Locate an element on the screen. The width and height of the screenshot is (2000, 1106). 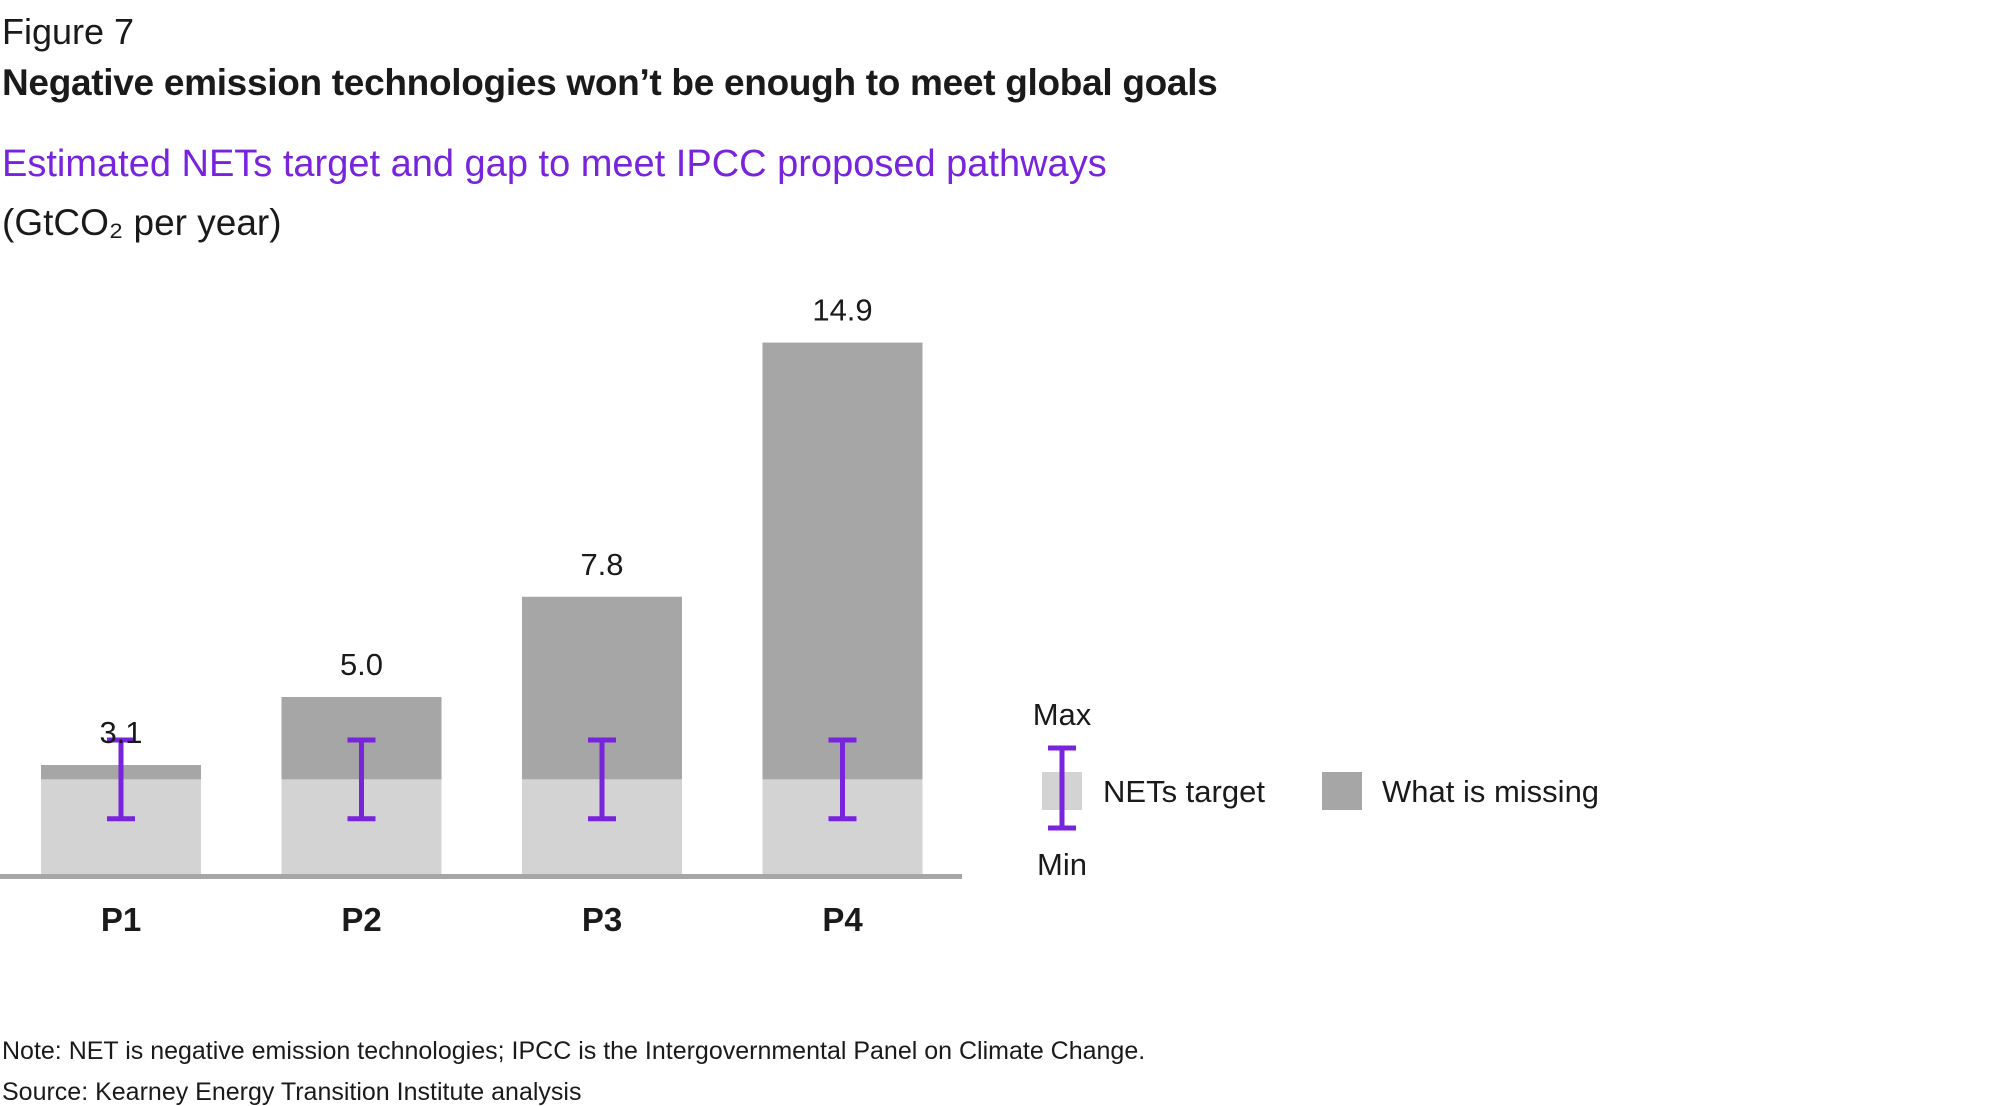
category-label-P2: P2 is located at coordinates (361, 919).